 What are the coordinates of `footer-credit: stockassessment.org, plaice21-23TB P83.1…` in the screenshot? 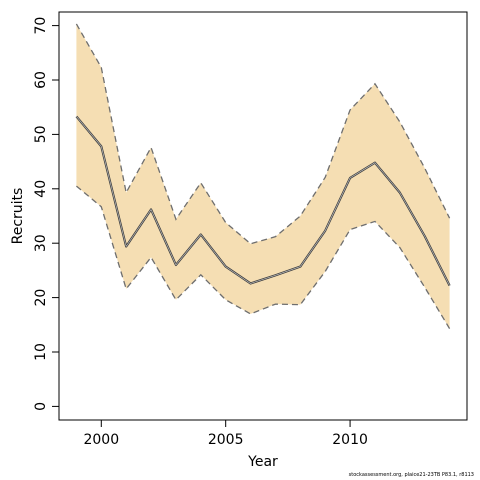 It's located at (411, 475).